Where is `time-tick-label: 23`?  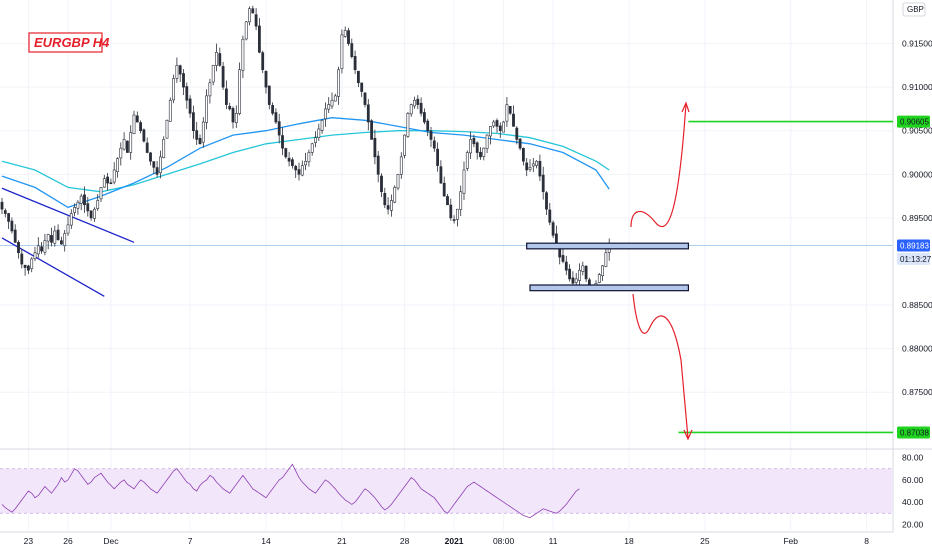 time-tick-label: 23 is located at coordinates (29, 541).